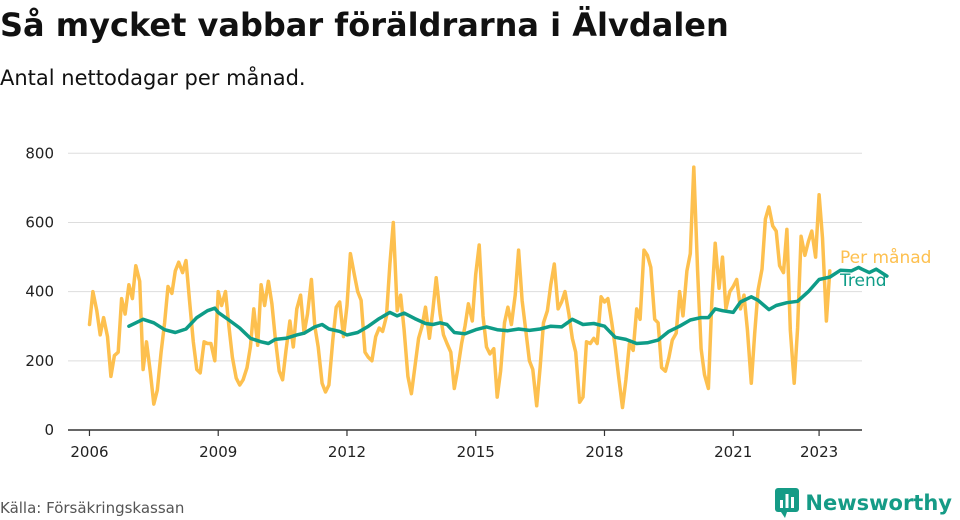 The height and width of the screenshot is (520, 960). I want to click on legend-label-per-manad: Per månad, so click(885, 257).